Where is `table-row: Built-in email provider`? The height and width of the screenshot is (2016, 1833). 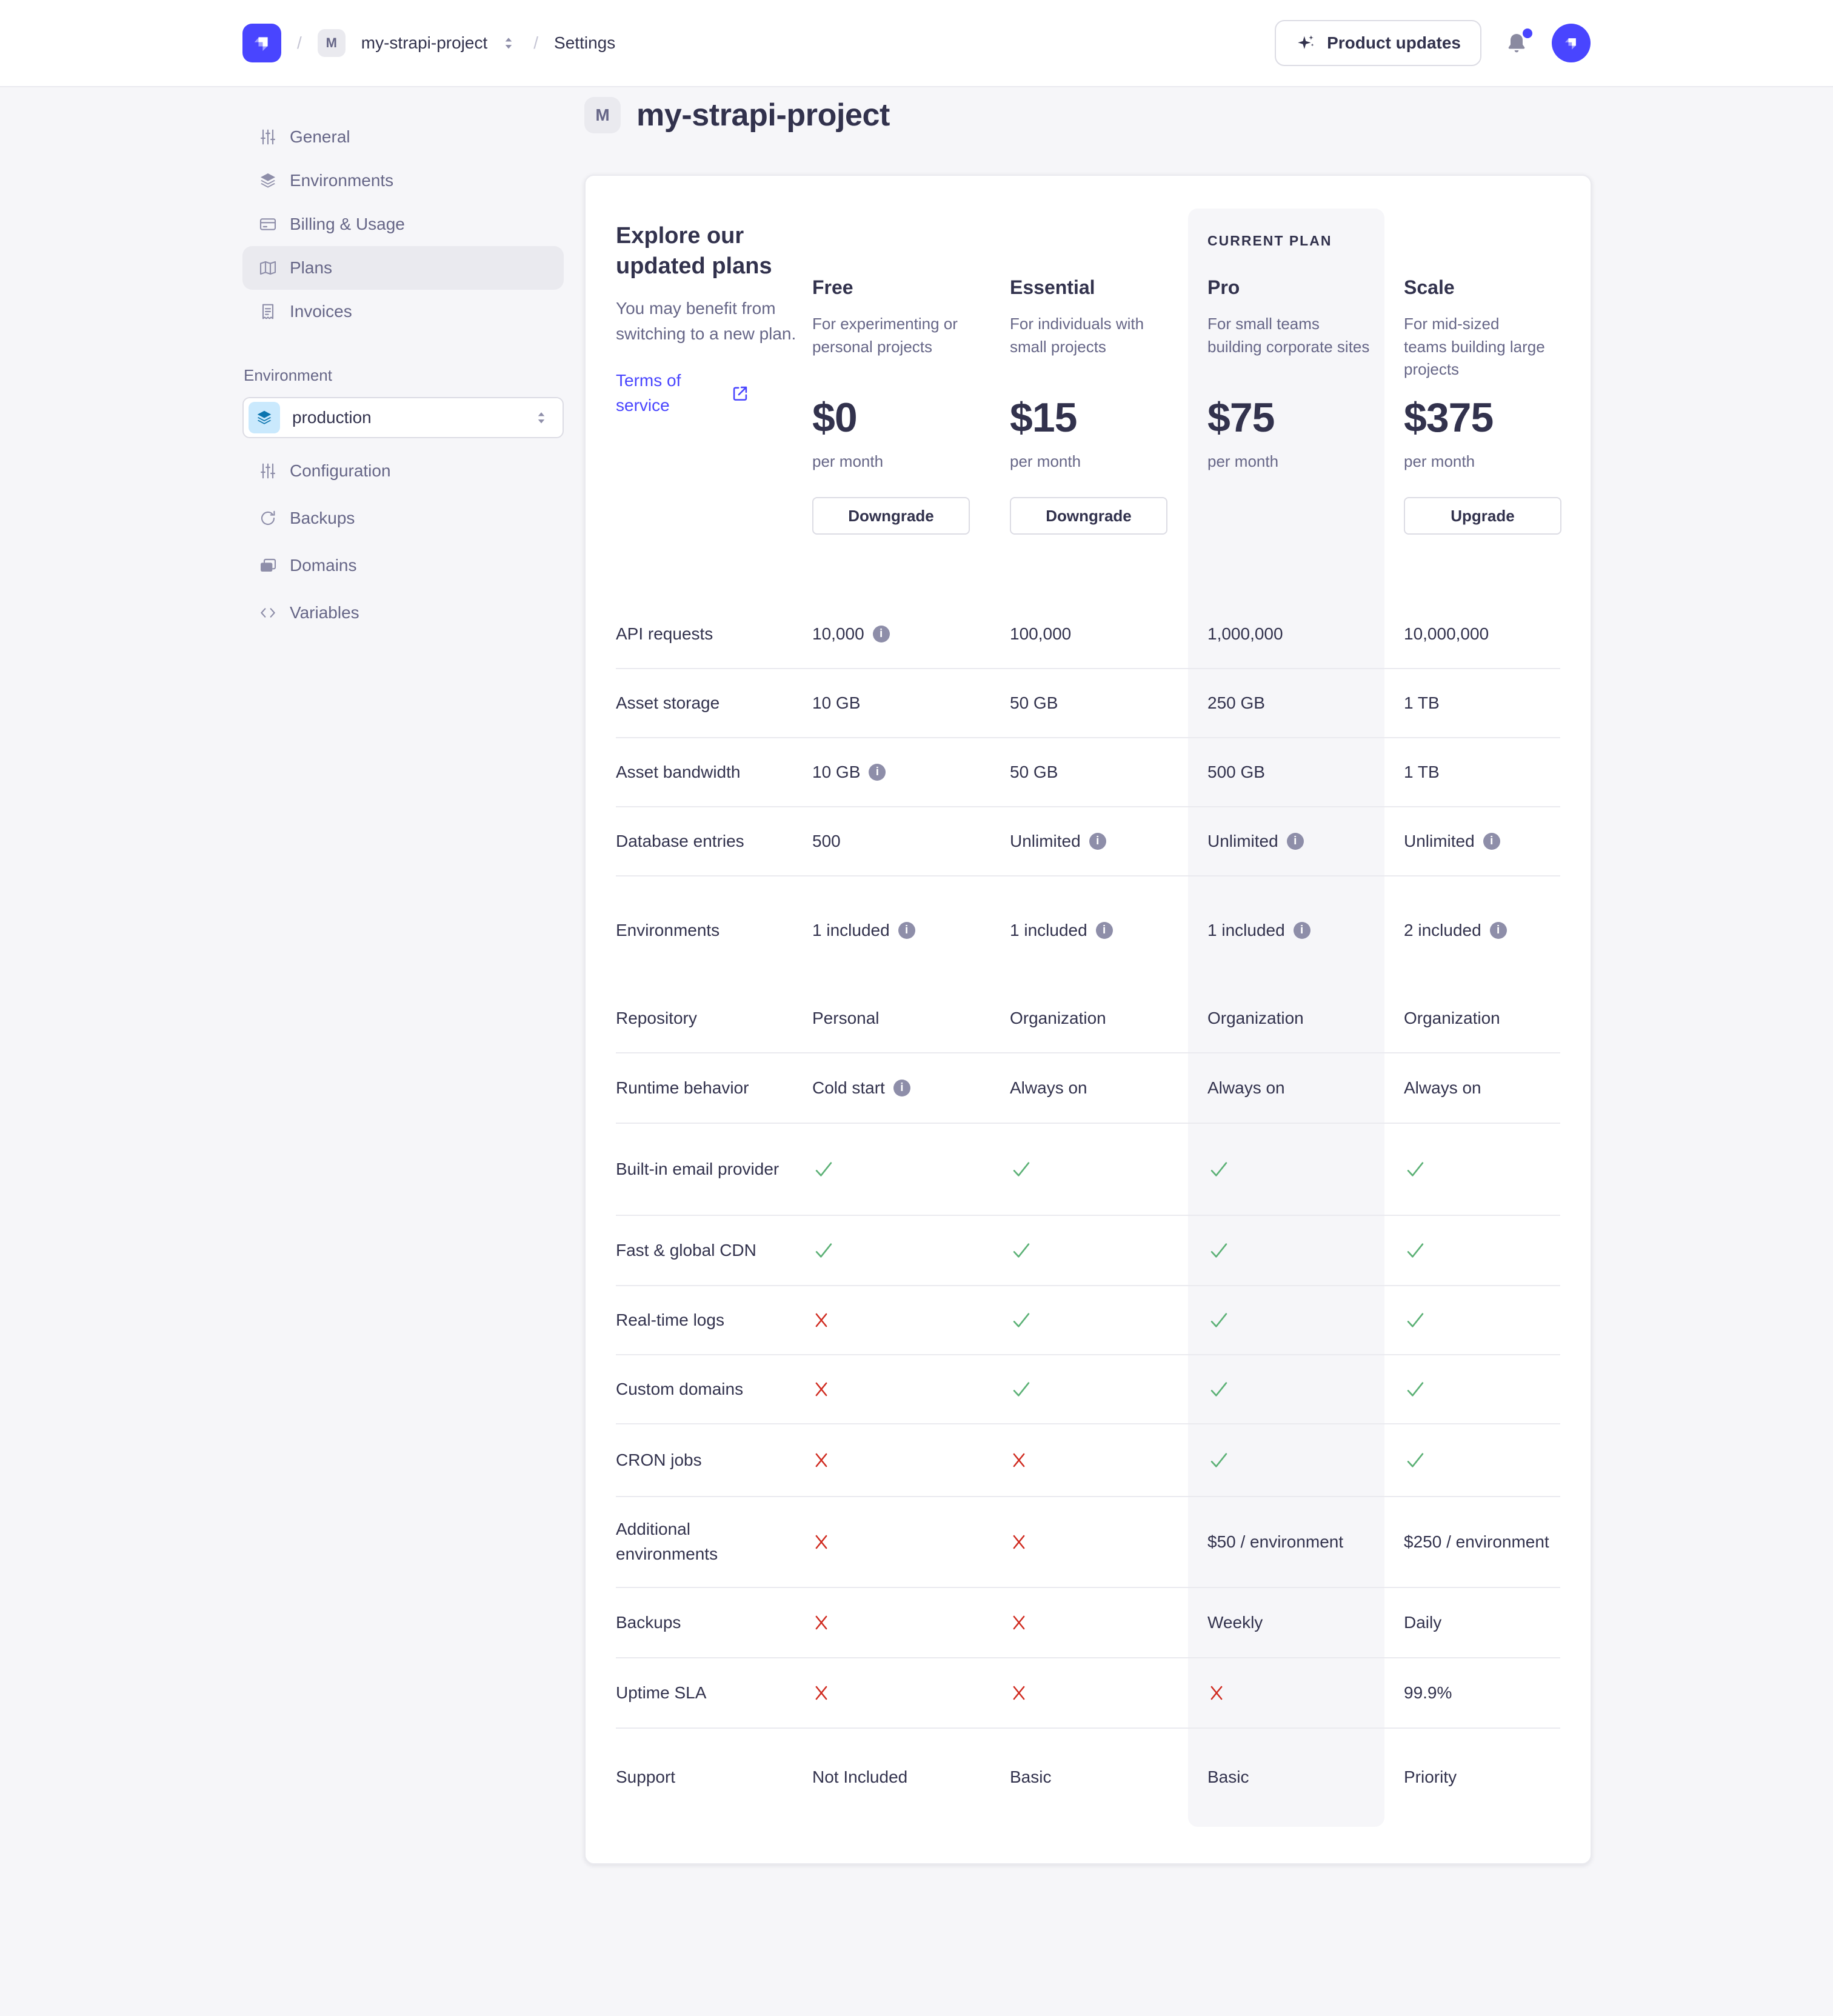
table-row: Built-in email provider is located at coordinates (1088, 1170).